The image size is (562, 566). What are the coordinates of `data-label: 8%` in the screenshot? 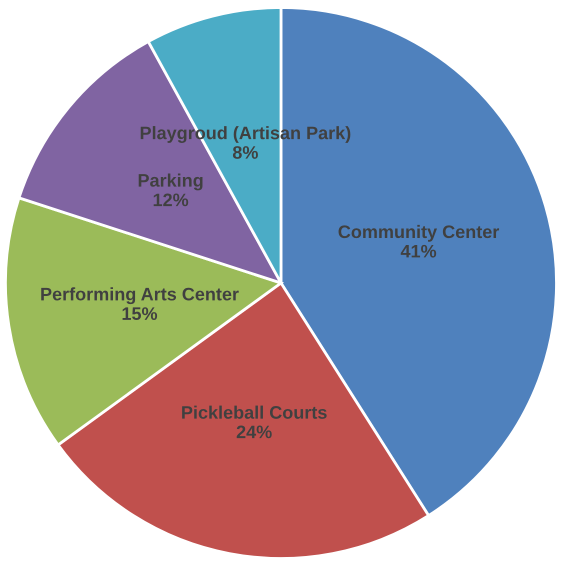 It's located at (245, 152).